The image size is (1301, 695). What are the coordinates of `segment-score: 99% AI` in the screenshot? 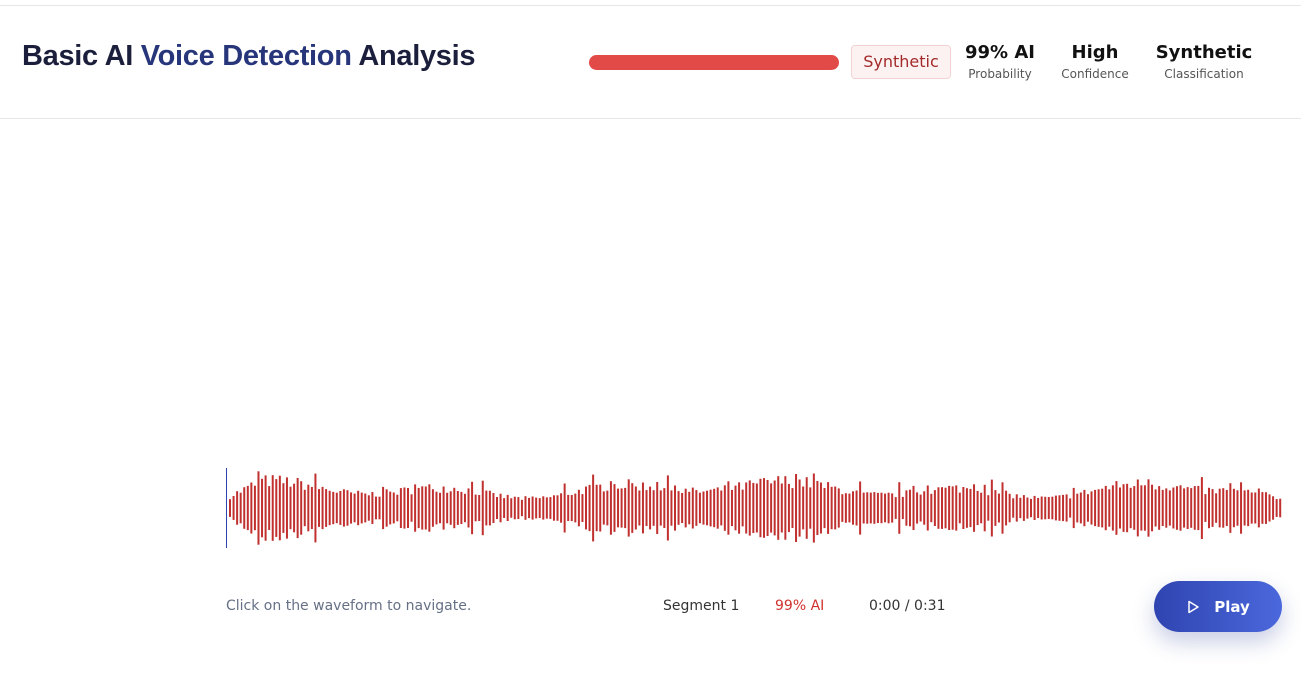 It's located at (800, 606).